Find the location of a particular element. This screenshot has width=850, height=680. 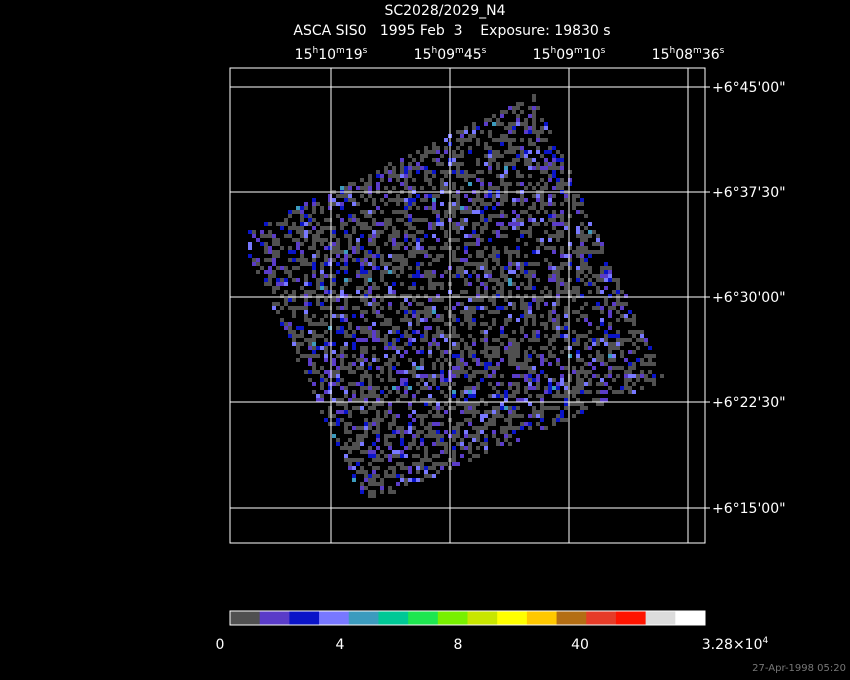

ra-label-part: 45 is located at coordinates (473, 55).